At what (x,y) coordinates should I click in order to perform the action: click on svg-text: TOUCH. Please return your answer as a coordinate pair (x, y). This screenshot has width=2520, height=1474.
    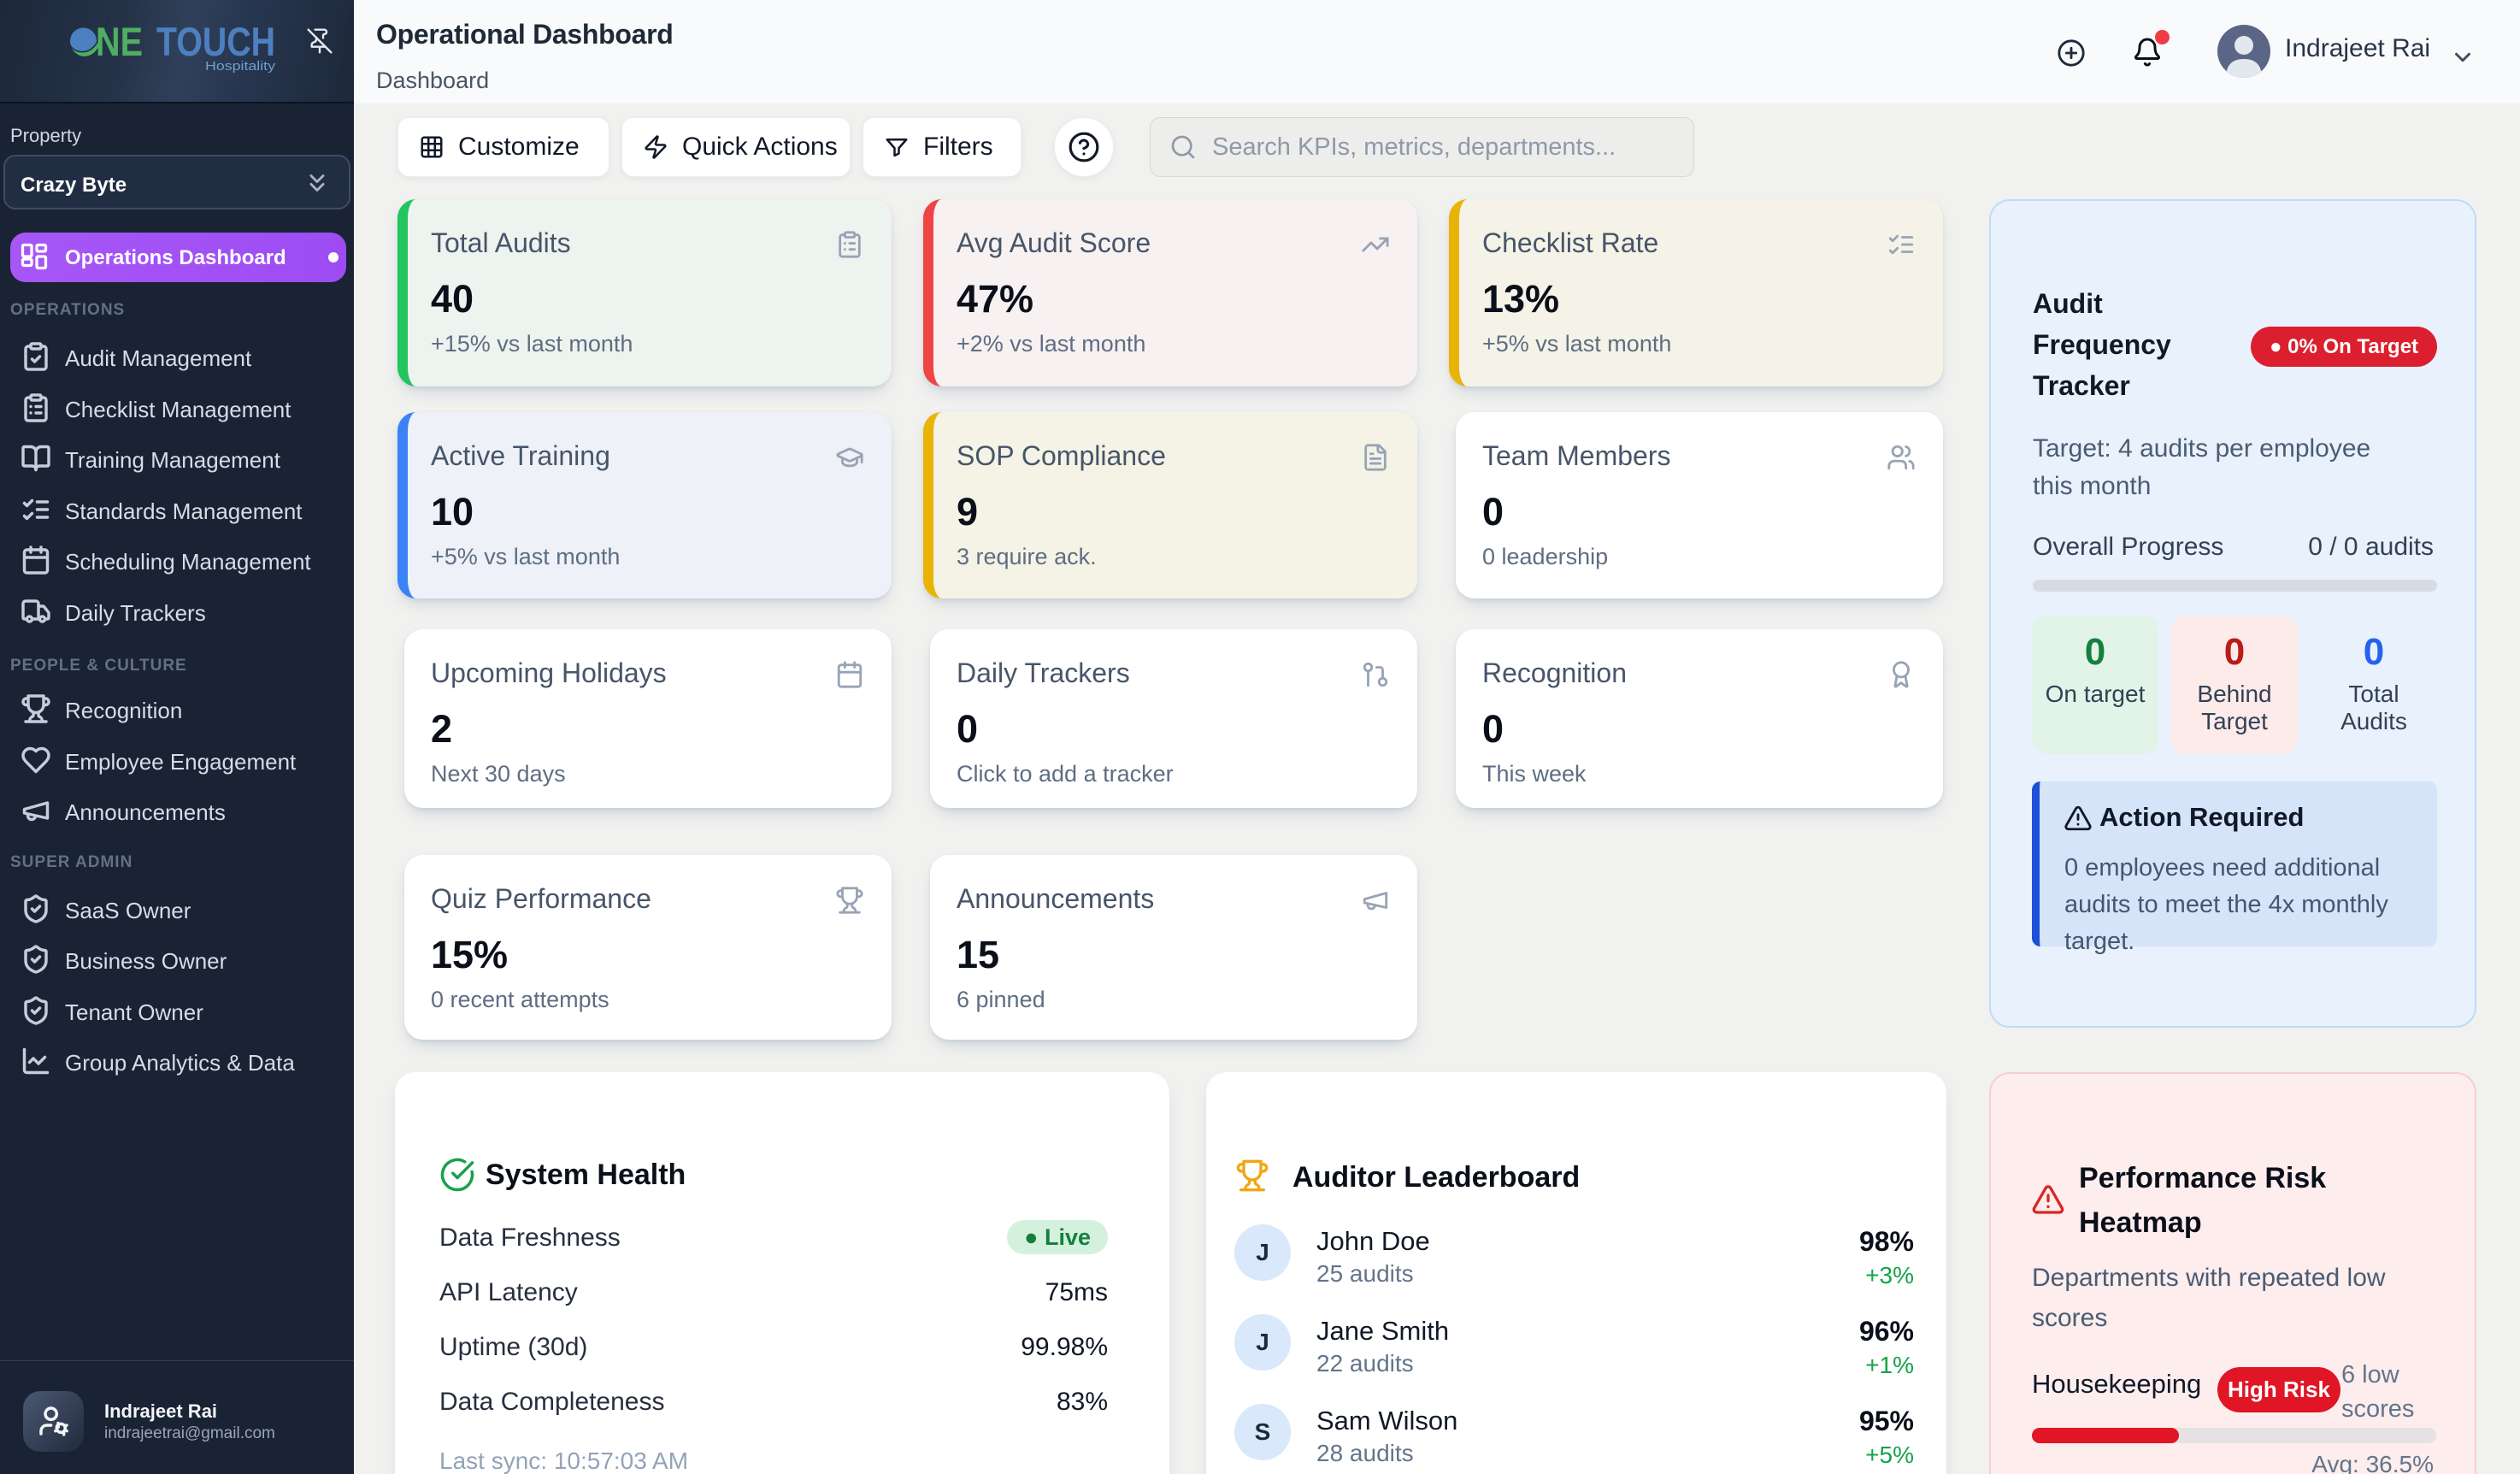
    Looking at the image, I should click on (215, 42).